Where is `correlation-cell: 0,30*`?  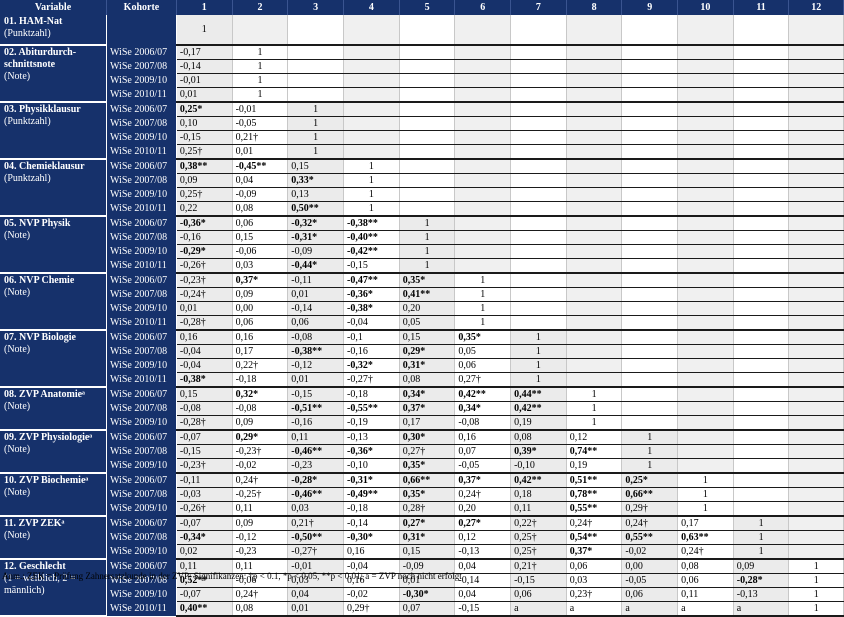
correlation-cell: 0,30* is located at coordinates (427, 437).